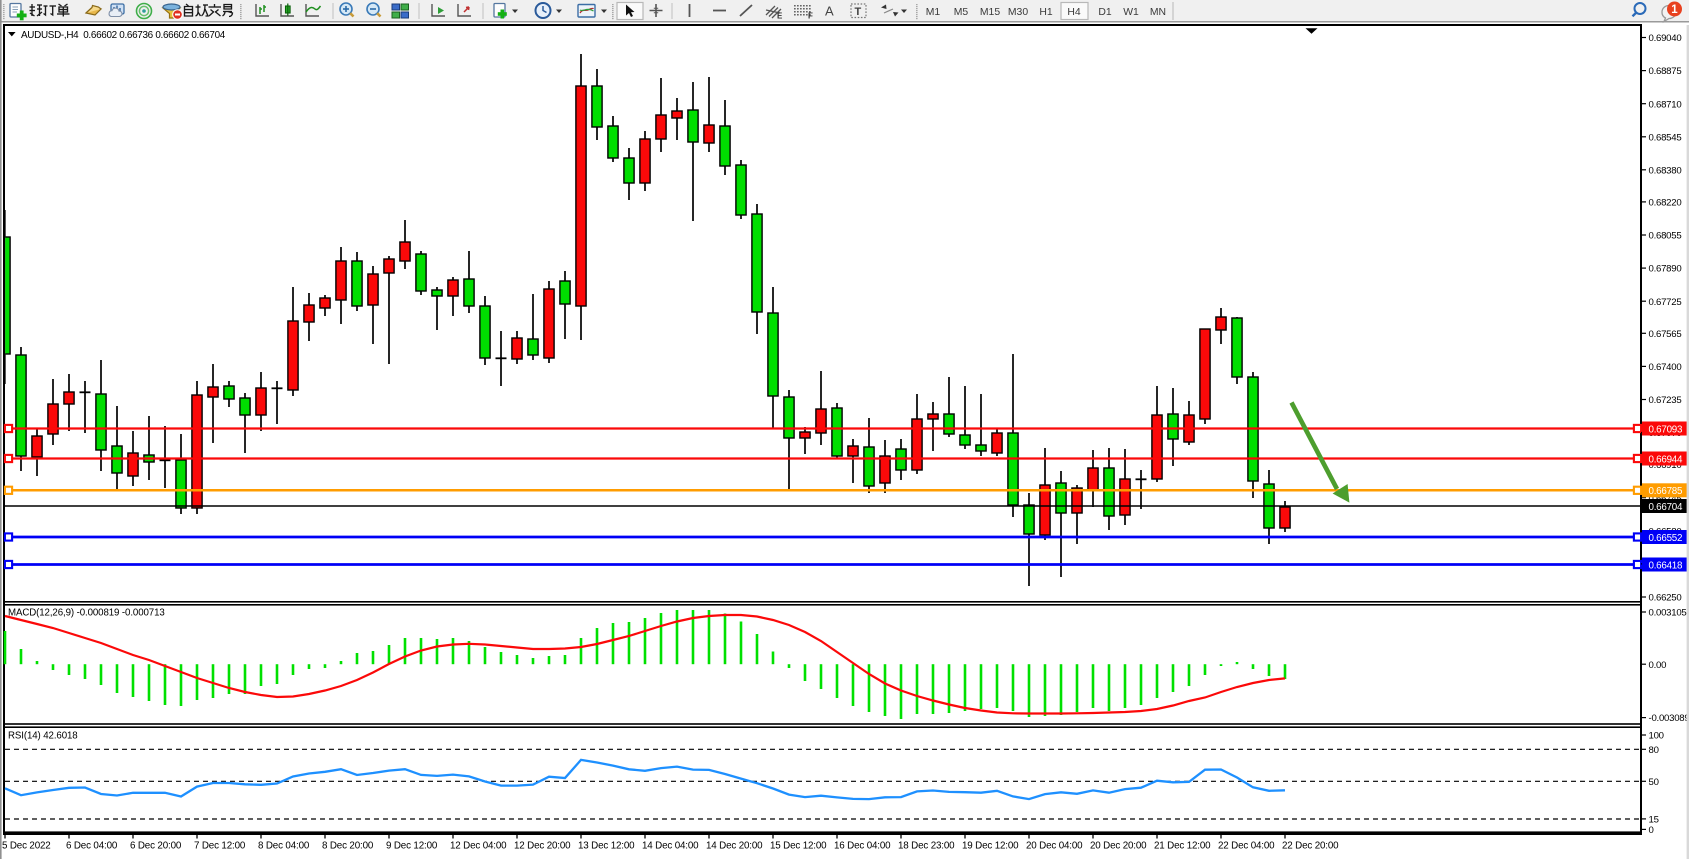  Describe the element at coordinates (1158, 12) in the screenshot. I see `svg-text: MN` at that location.